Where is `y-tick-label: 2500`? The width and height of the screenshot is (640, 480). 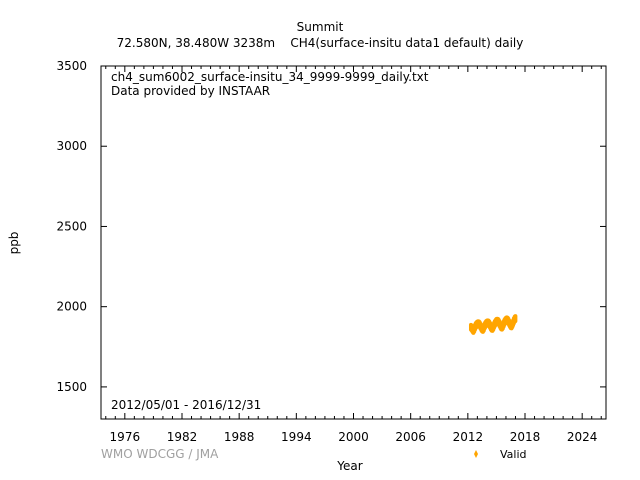
y-tick-label: 2500 is located at coordinates (71, 226).